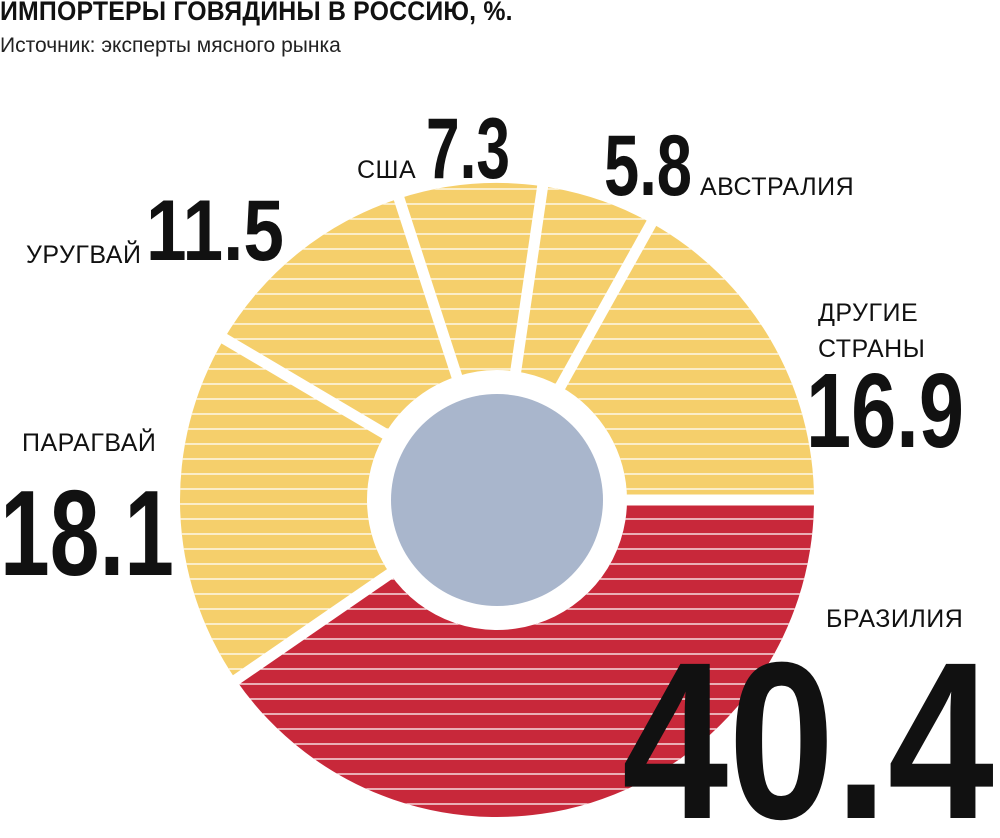 The image size is (1000, 838). What do you see at coordinates (808, 727) in the screenshot?
I see `value-brazil: 40.4` at bounding box center [808, 727].